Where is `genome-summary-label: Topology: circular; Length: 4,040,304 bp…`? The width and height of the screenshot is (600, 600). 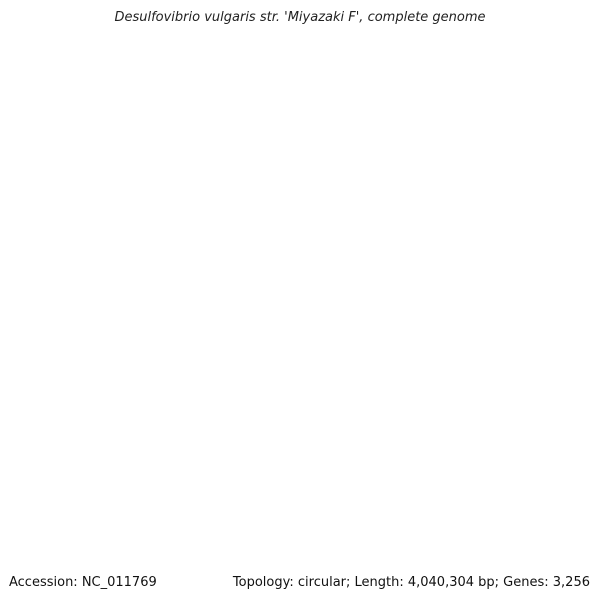
genome-summary-label: Topology: circular; Length: 4,040,304 bp… is located at coordinates (411, 582).